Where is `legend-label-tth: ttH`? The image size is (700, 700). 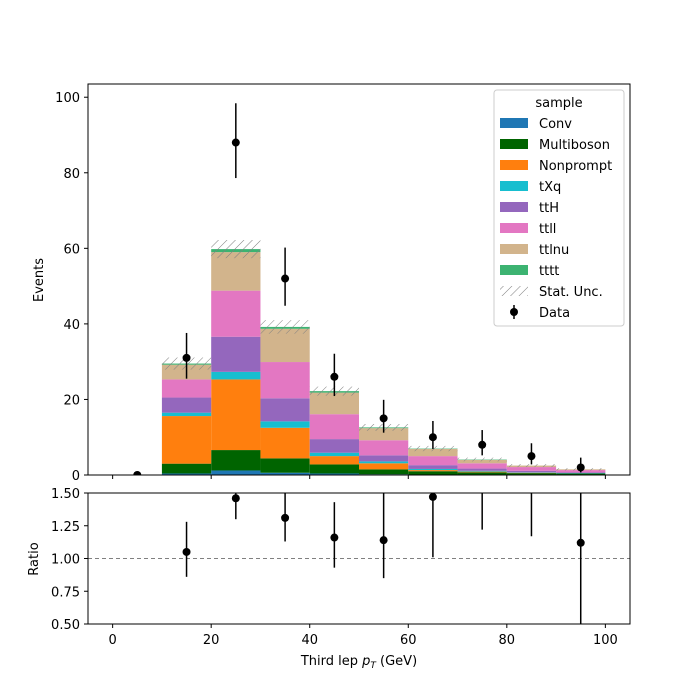 legend-label-tth: ttH is located at coordinates (549, 208).